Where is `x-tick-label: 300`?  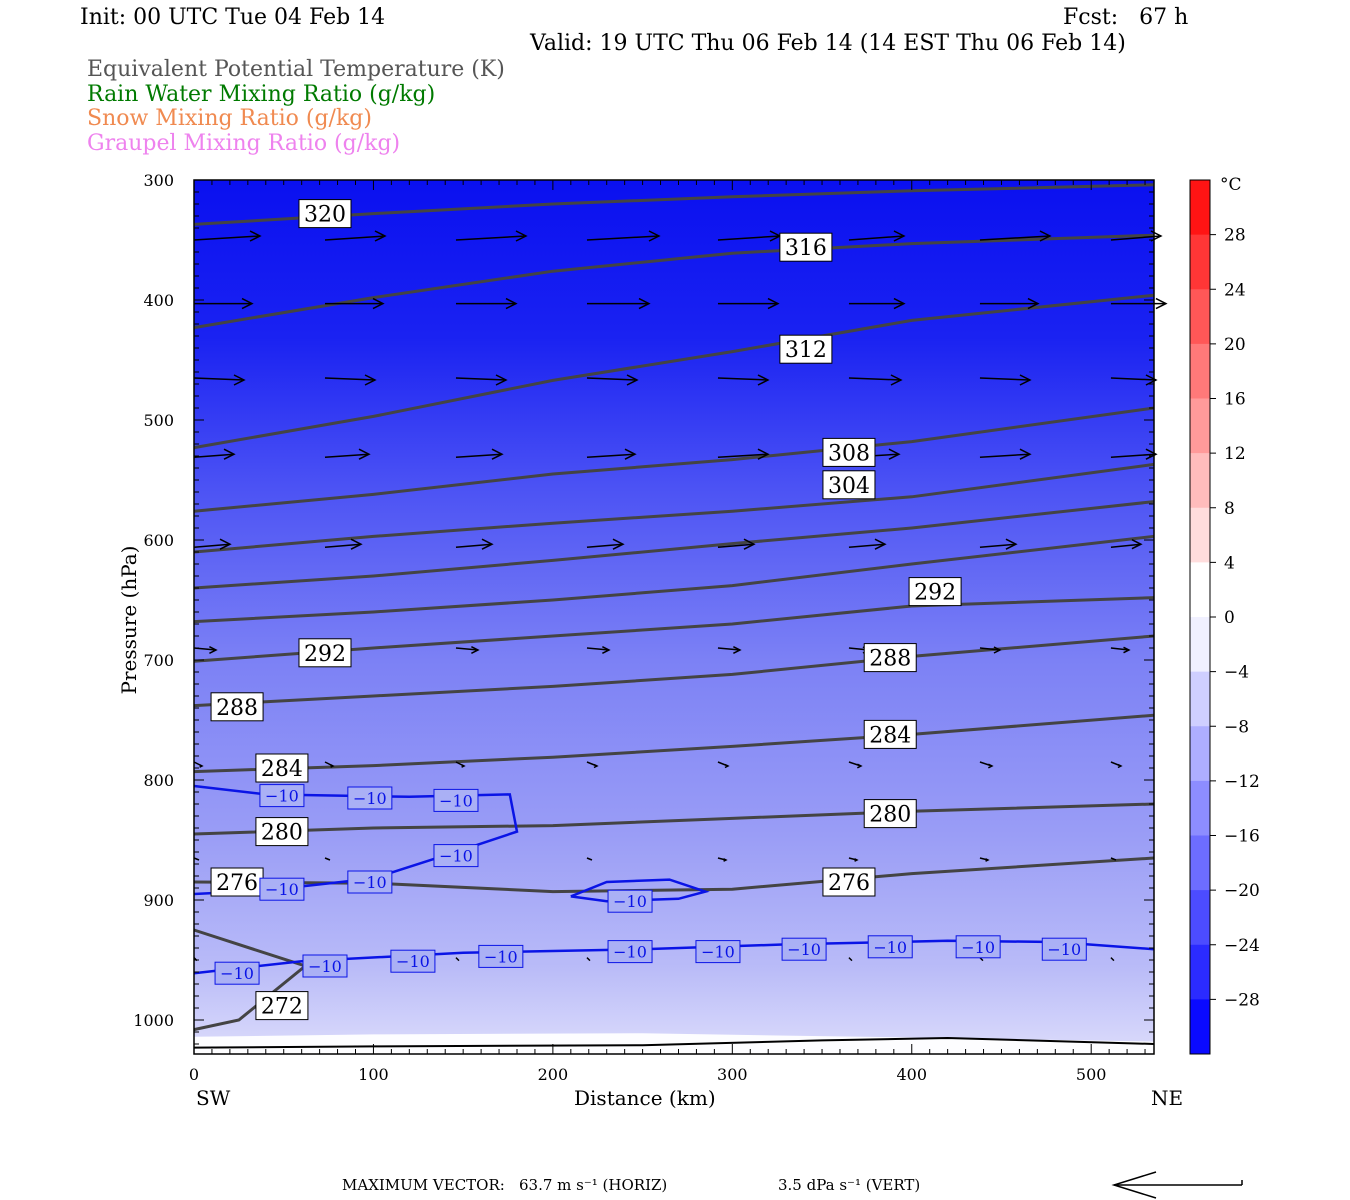 x-tick-label: 300 is located at coordinates (732, 1074).